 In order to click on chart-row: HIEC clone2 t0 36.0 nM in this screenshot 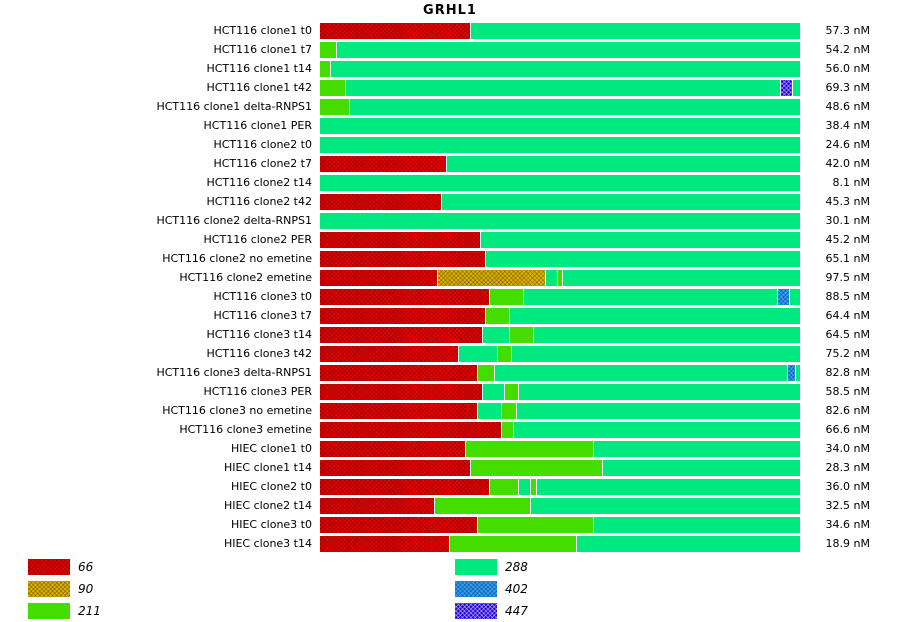, I will do `click(450, 486)`.